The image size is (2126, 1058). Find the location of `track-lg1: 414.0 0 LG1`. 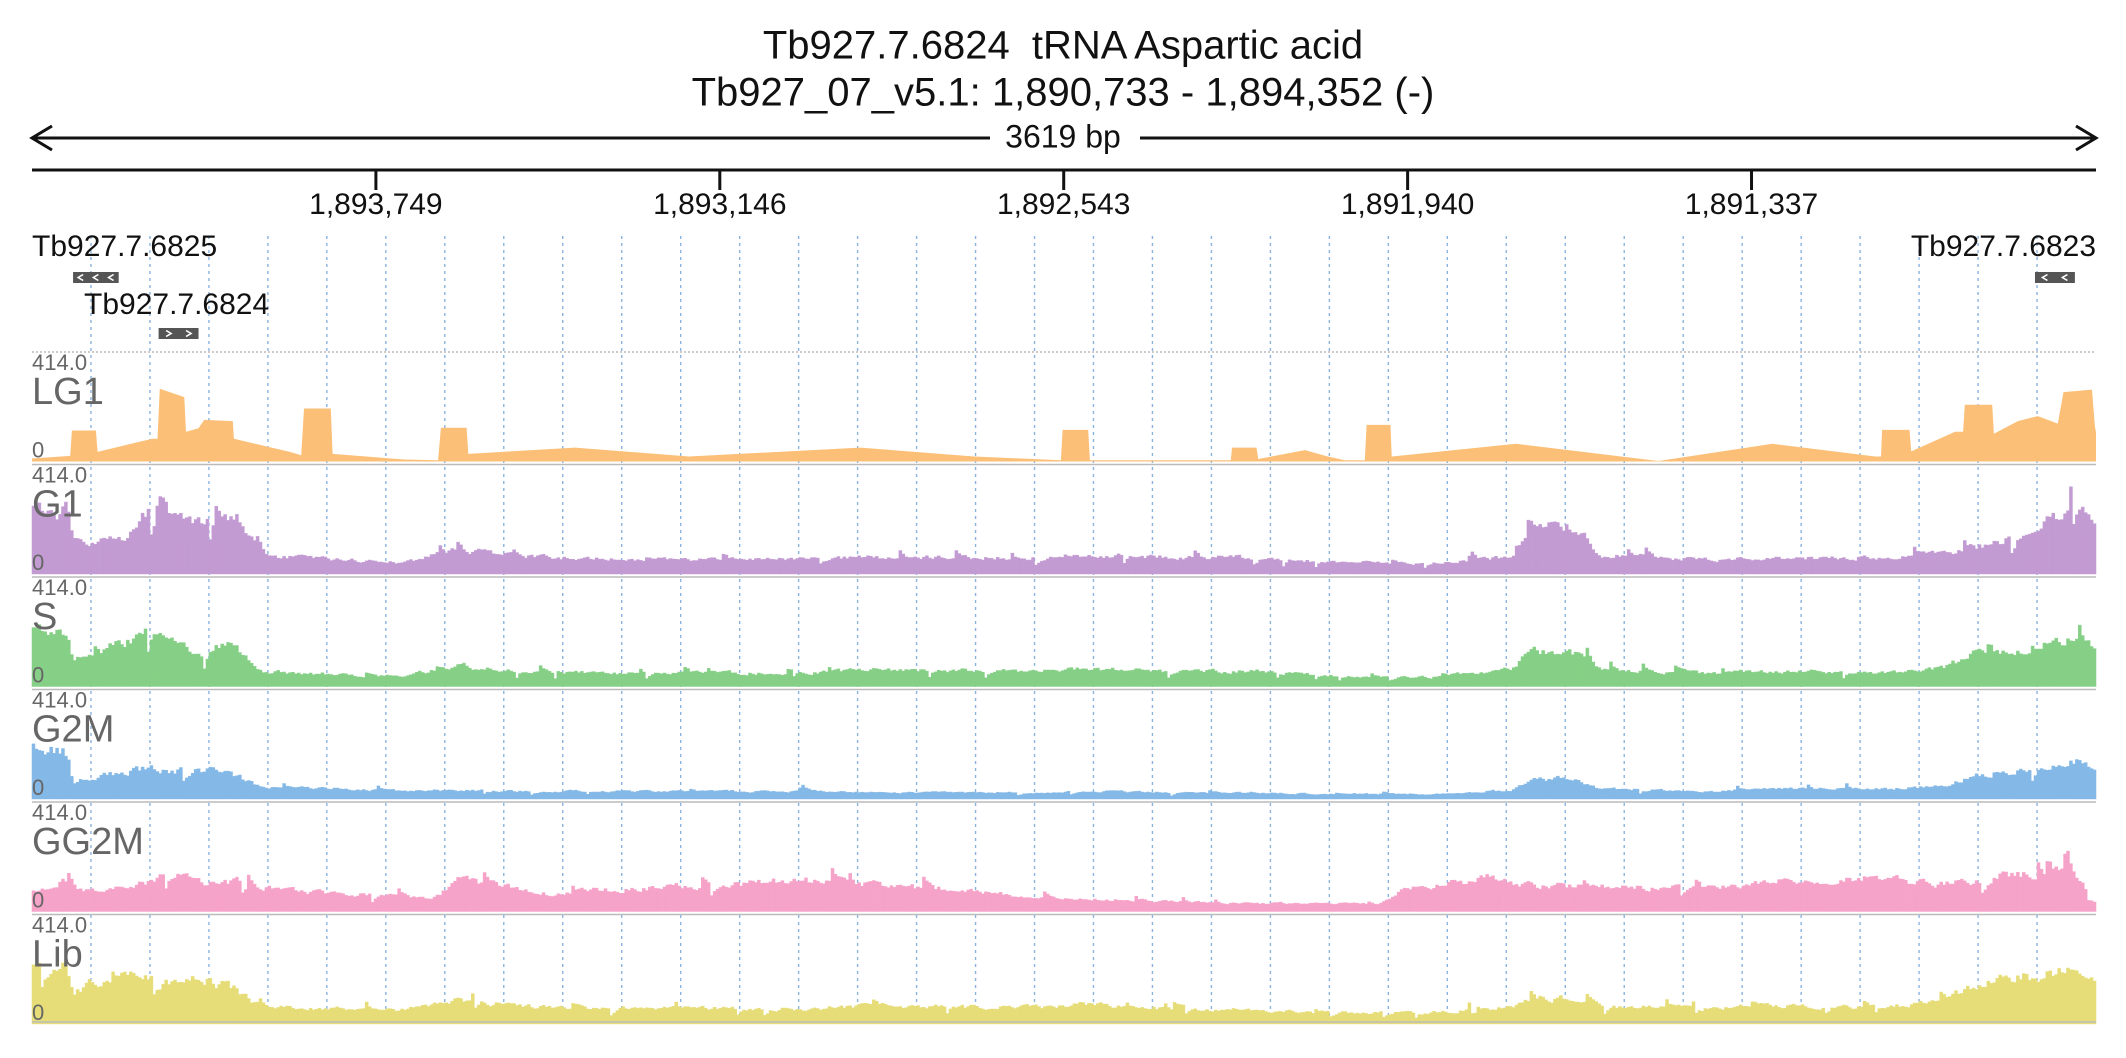

track-lg1: 414.0 0 LG1 is located at coordinates (1064, 406).